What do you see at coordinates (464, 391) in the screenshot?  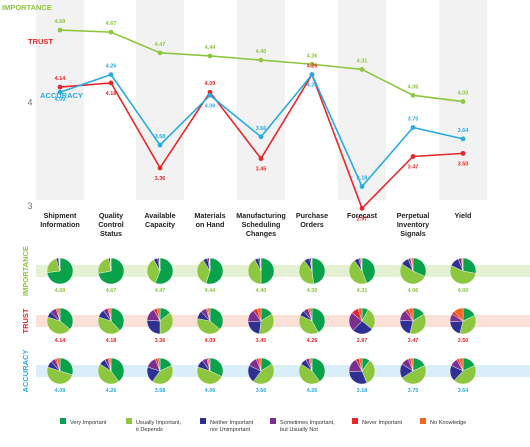 I see `pie-value-label: 3.64` at bounding box center [464, 391].